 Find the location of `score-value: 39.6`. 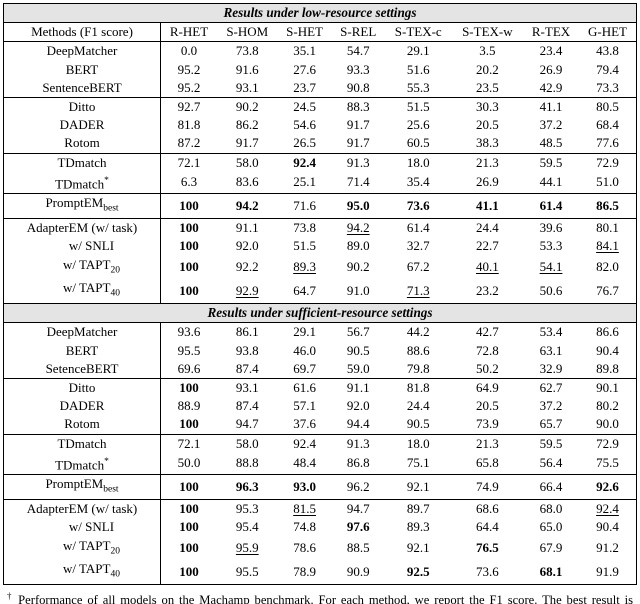

score-value: 39.6 is located at coordinates (551, 228).